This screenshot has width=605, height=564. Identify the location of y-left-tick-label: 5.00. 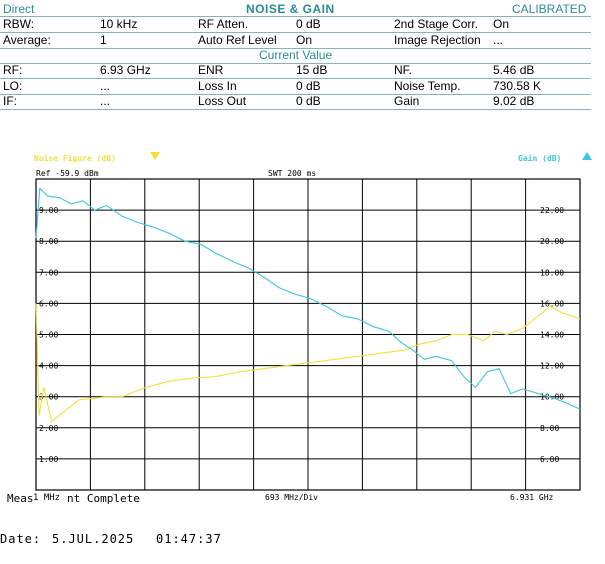
(48, 335).